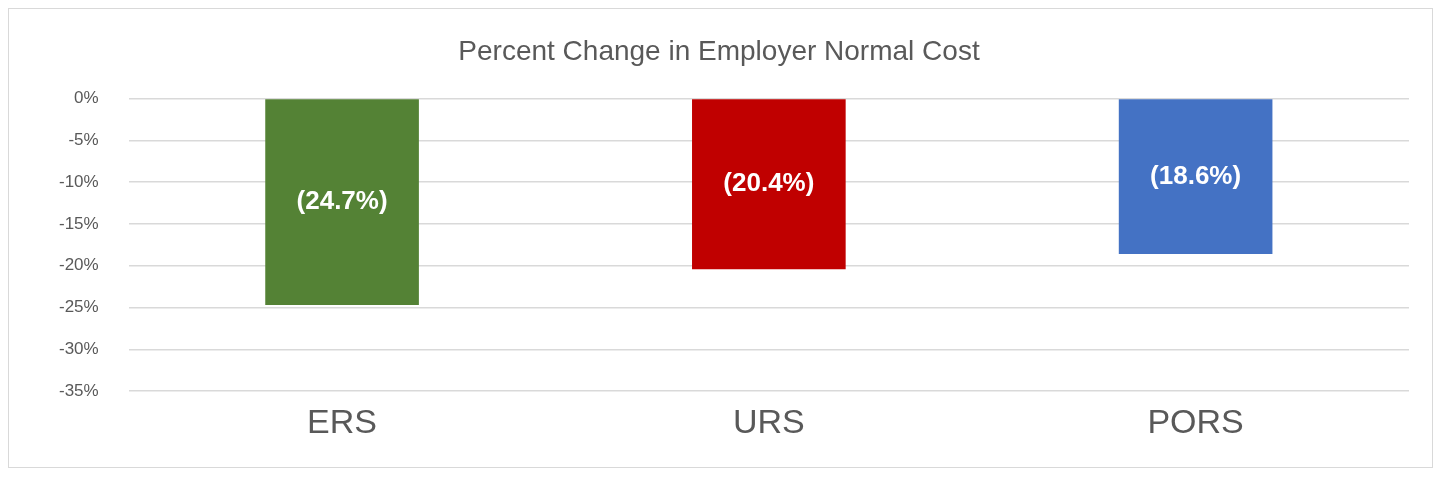 The height and width of the screenshot is (482, 1449). I want to click on x-tick-label: ERS, so click(342, 420).